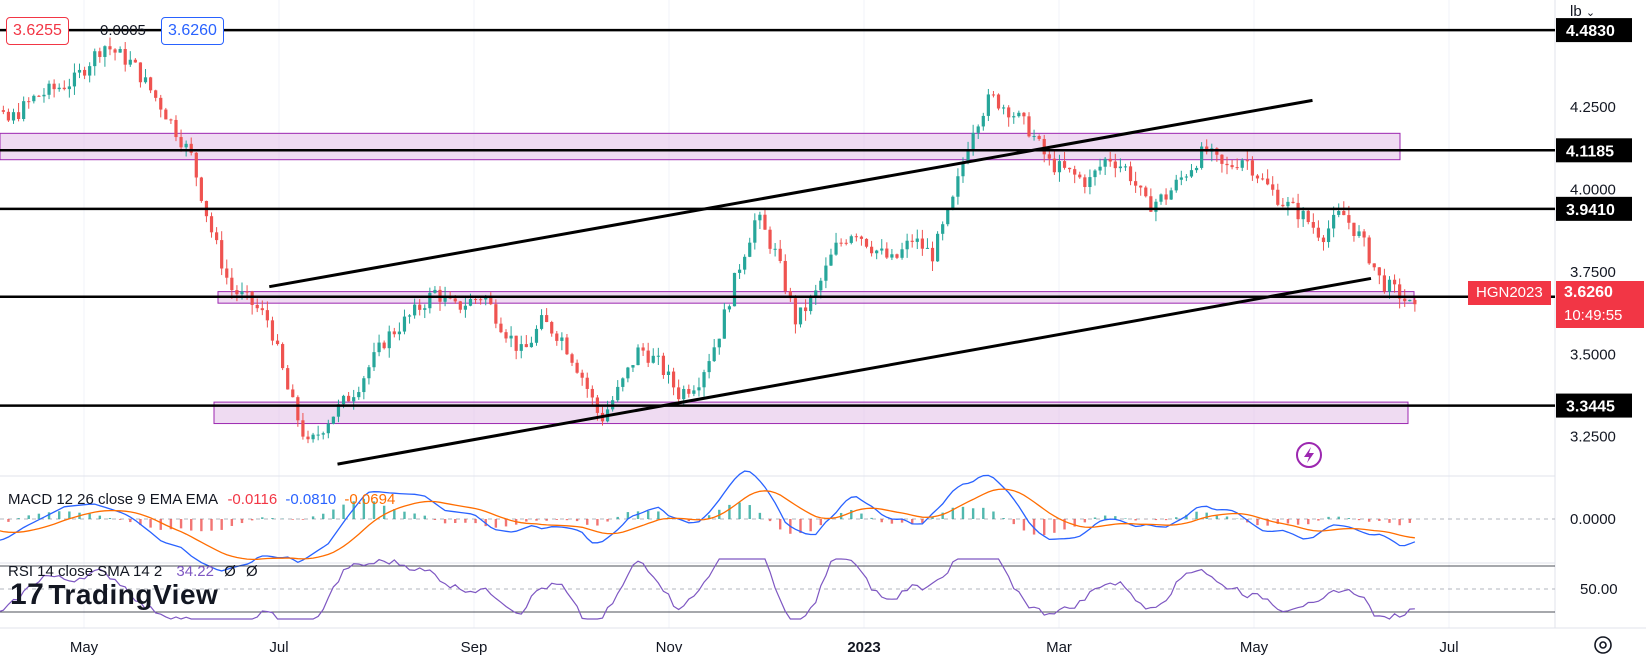 The height and width of the screenshot is (666, 1646). What do you see at coordinates (1582, 11) in the screenshot?
I see `unit-selector: lb ⌄` at bounding box center [1582, 11].